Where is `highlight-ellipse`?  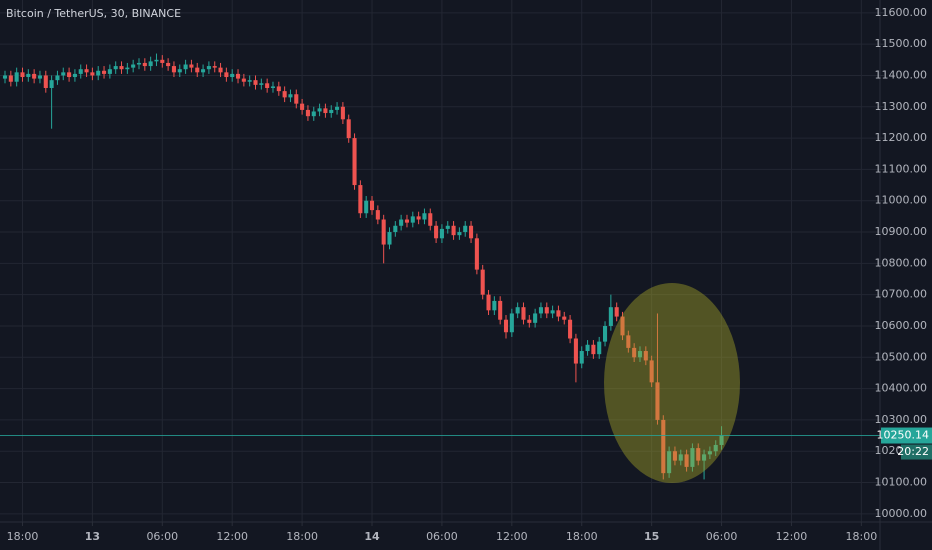 highlight-ellipse is located at coordinates (672, 383).